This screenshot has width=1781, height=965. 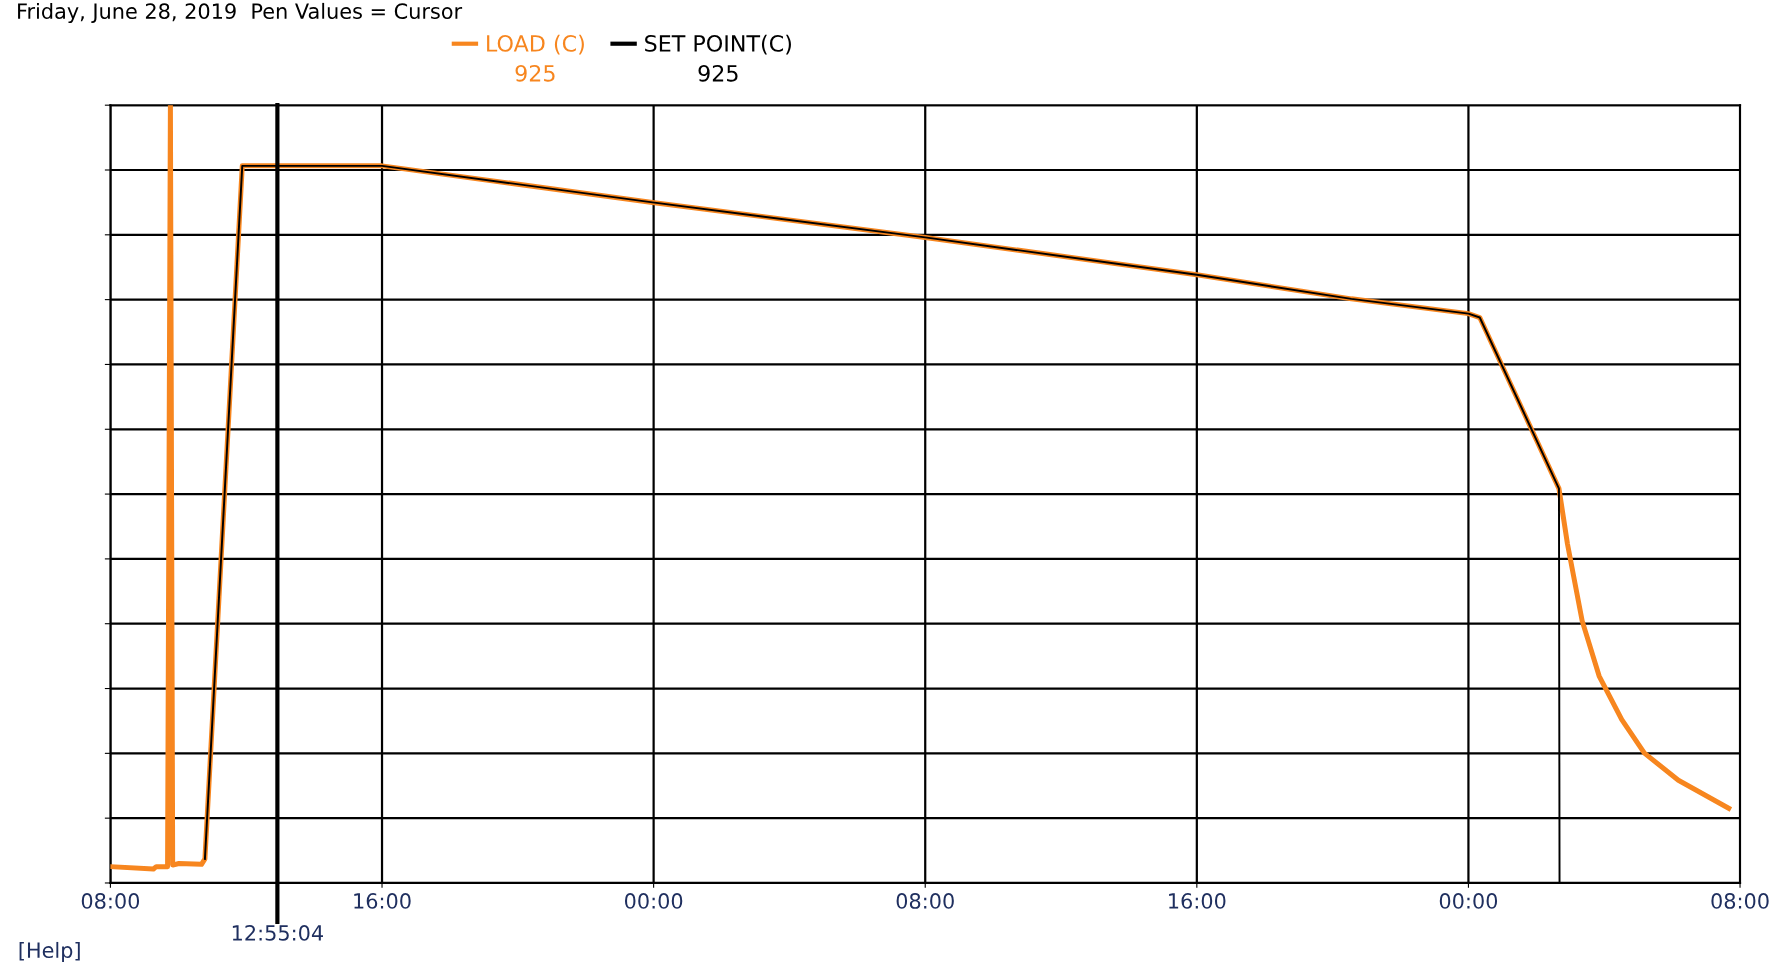 What do you see at coordinates (718, 44) in the screenshot?
I see `legend-label: SET POINT(C)` at bounding box center [718, 44].